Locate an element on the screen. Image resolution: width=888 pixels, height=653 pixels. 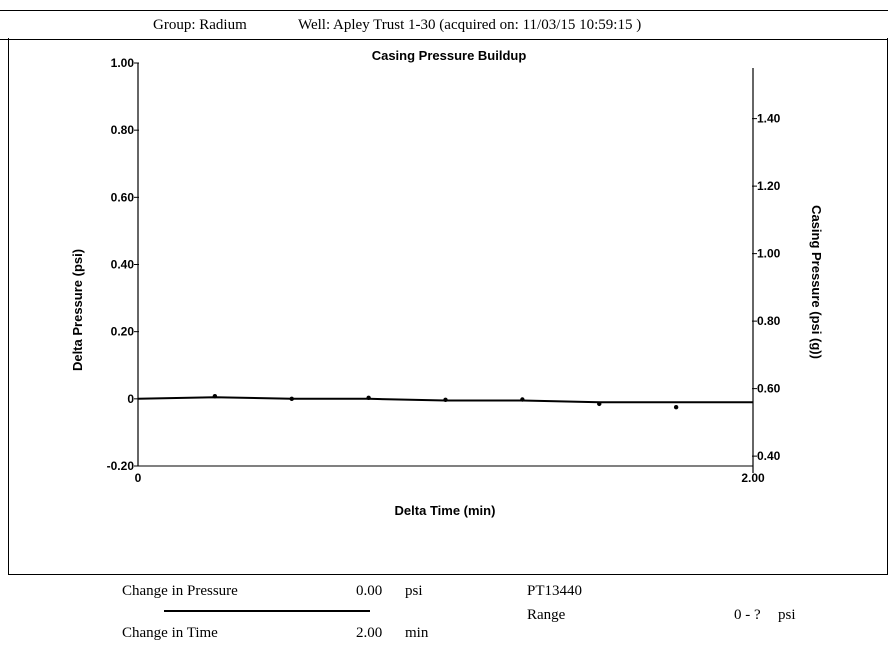
y-tick-label: -0.20 is located at coordinates (121, 466).